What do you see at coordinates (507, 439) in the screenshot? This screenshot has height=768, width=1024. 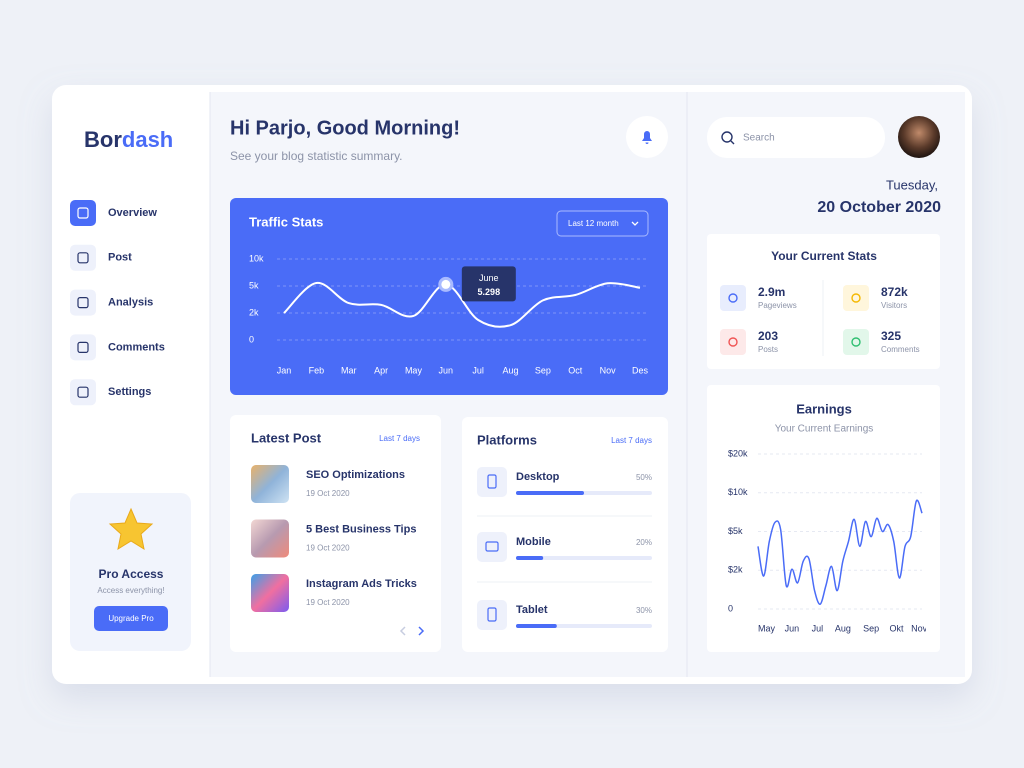 I see `platforms-title: Platforms` at bounding box center [507, 439].